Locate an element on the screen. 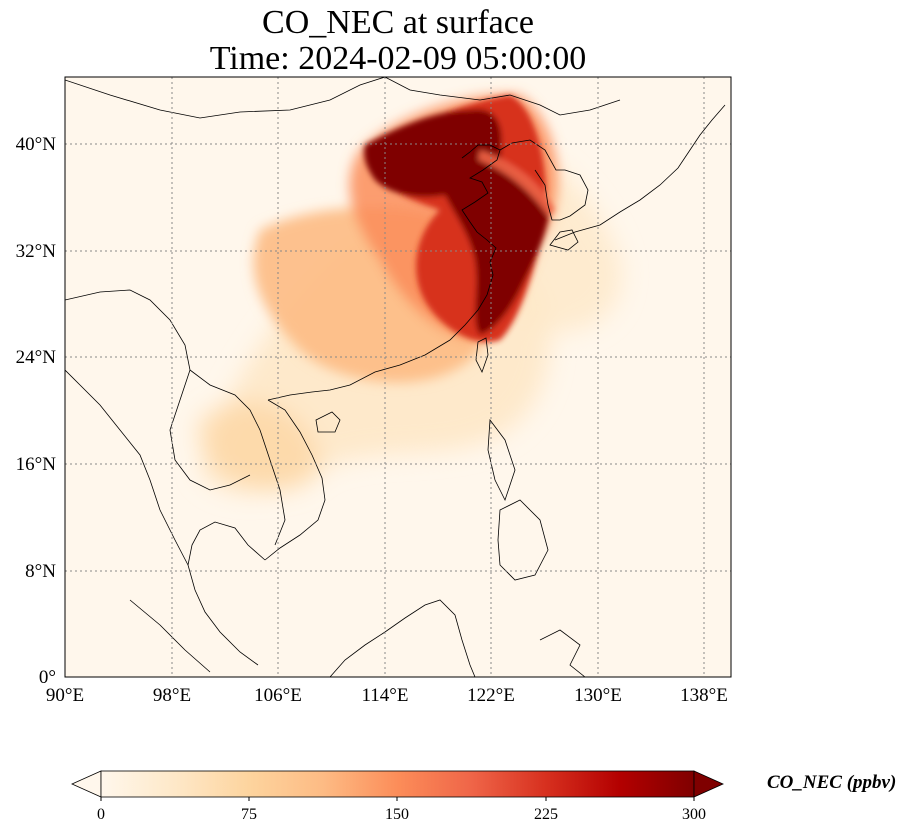 The width and height of the screenshot is (920, 836). lat-tick-label: 8°N is located at coordinates (40, 571).